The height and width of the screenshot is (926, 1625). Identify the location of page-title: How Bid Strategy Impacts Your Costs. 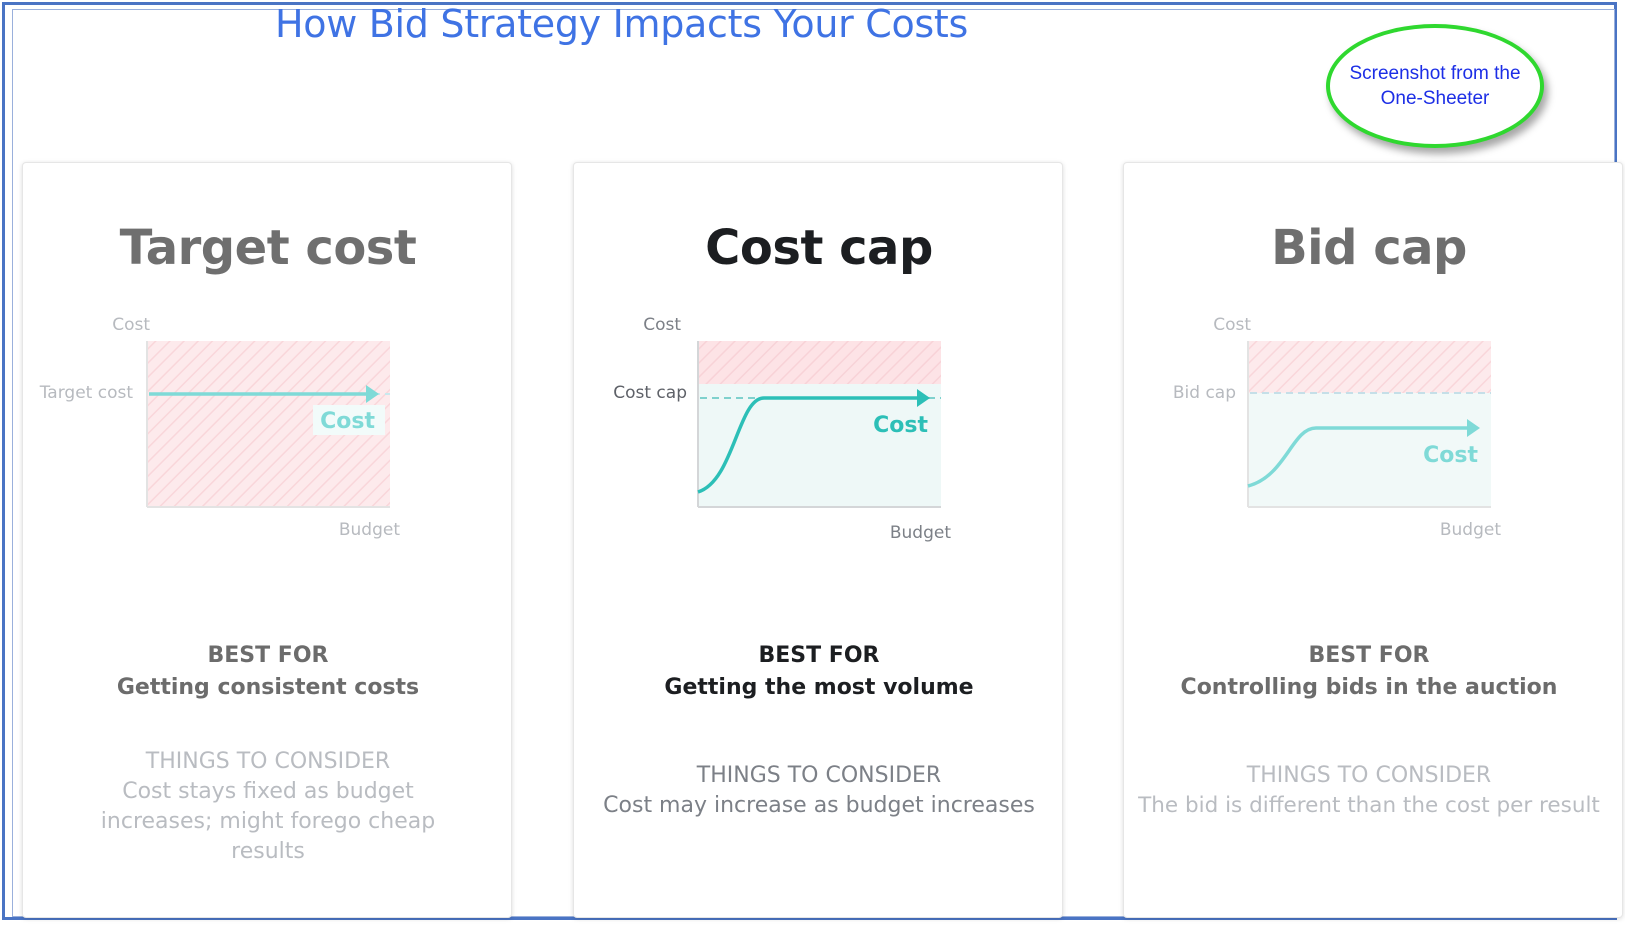
(621, 24).